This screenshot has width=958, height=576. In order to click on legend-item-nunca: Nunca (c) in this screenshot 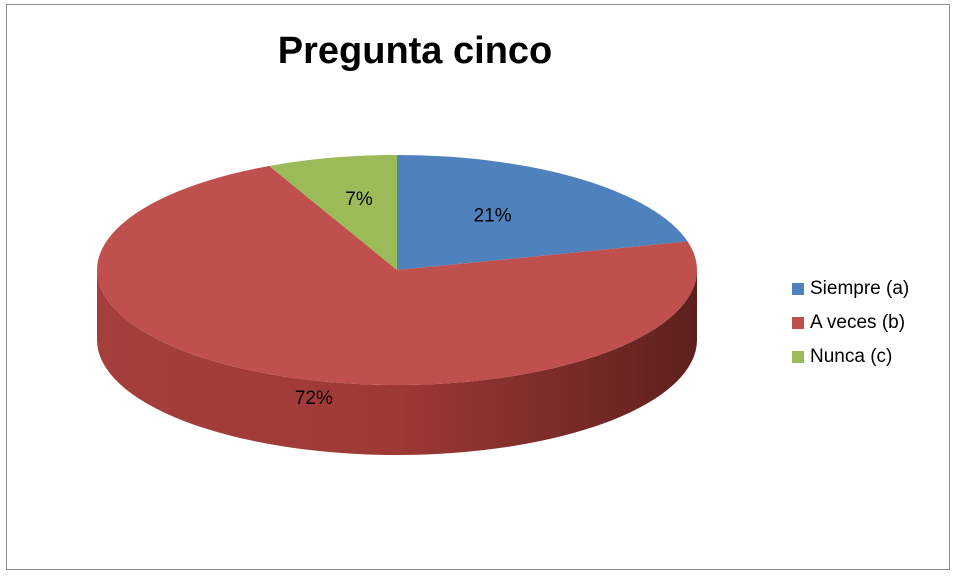, I will do `click(850, 357)`.